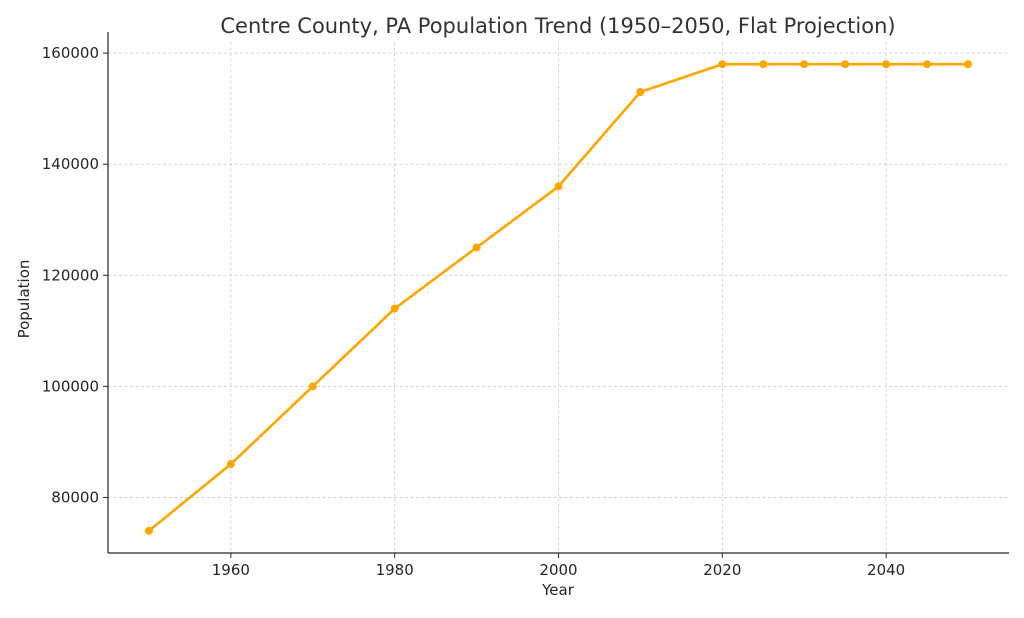 Image resolution: width=1024 pixels, height=618 pixels. Describe the element at coordinates (558, 570) in the screenshot. I see `x-tick-label: 2000` at that location.